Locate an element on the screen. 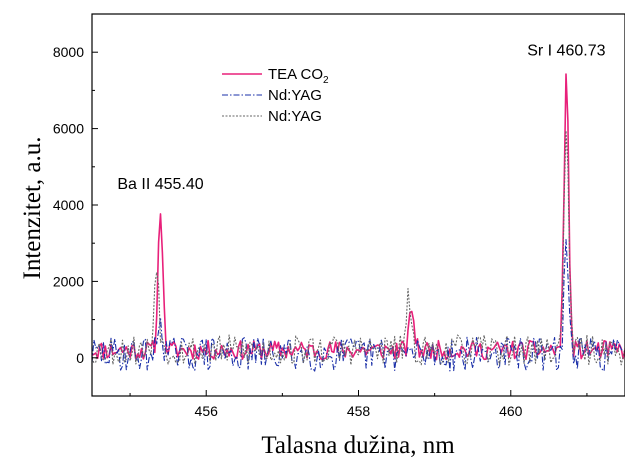 The image size is (625, 465). annotation-label: Sr I 460.73 is located at coordinates (566, 50).